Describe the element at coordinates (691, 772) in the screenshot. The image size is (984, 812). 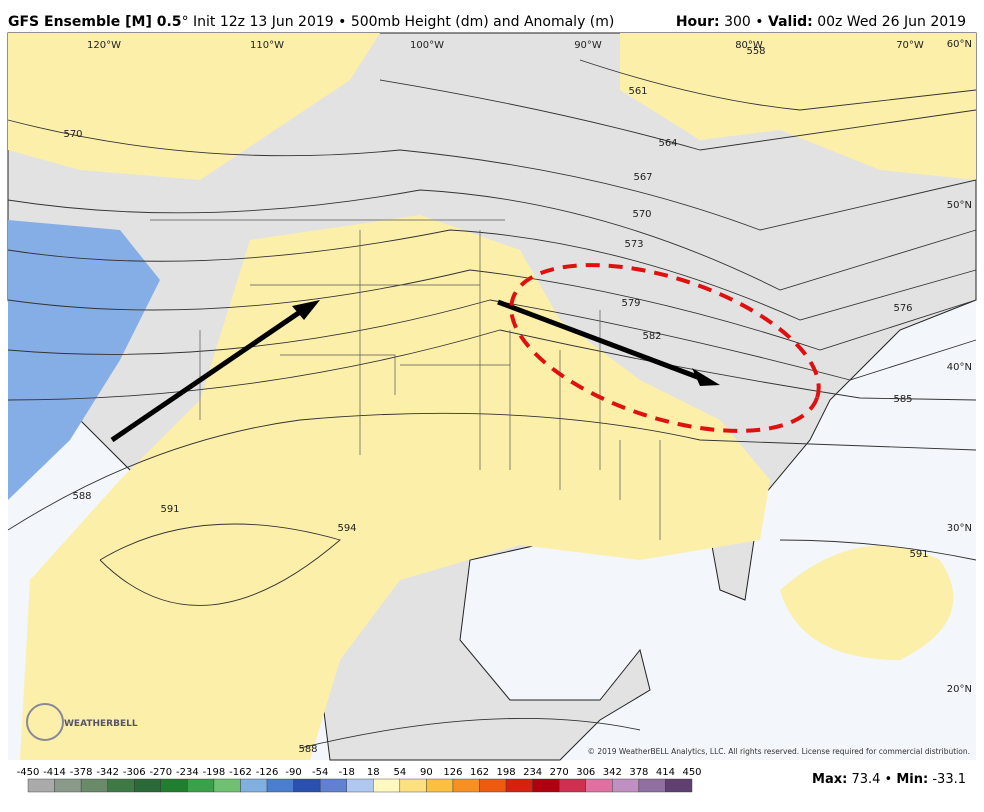
I see `colorbar-tick-label: 450` at that location.